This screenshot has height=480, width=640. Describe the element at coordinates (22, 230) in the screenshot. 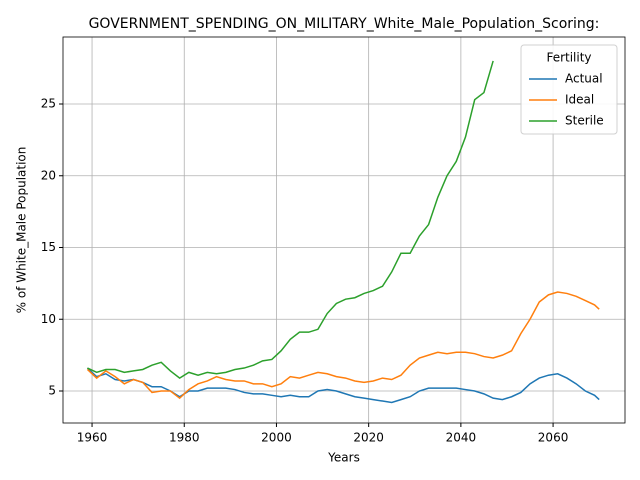

I see `y-axis-label: % of White_Male Population` at that location.